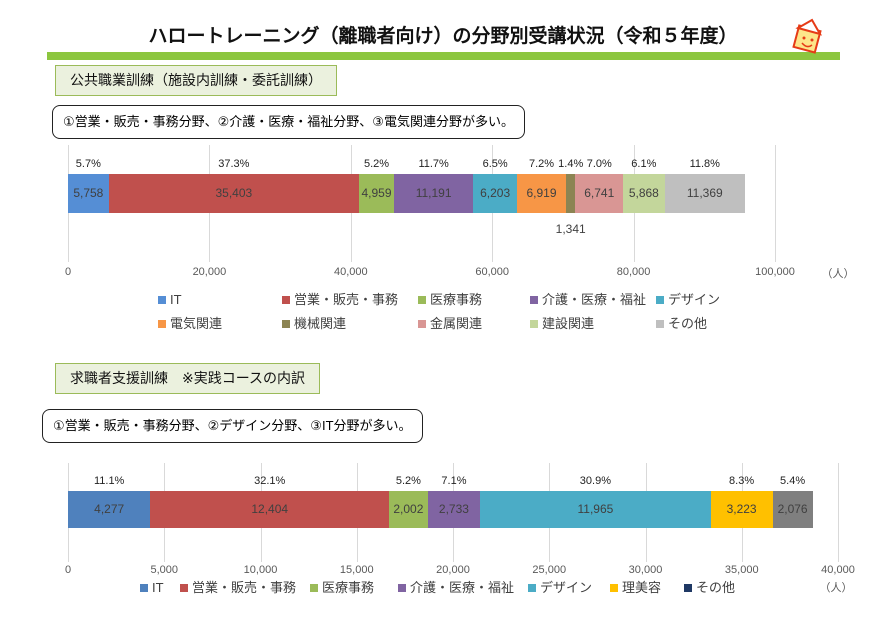  What do you see at coordinates (456, 299) in the screenshot?
I see `legend-label: 医療事務` at bounding box center [456, 299].